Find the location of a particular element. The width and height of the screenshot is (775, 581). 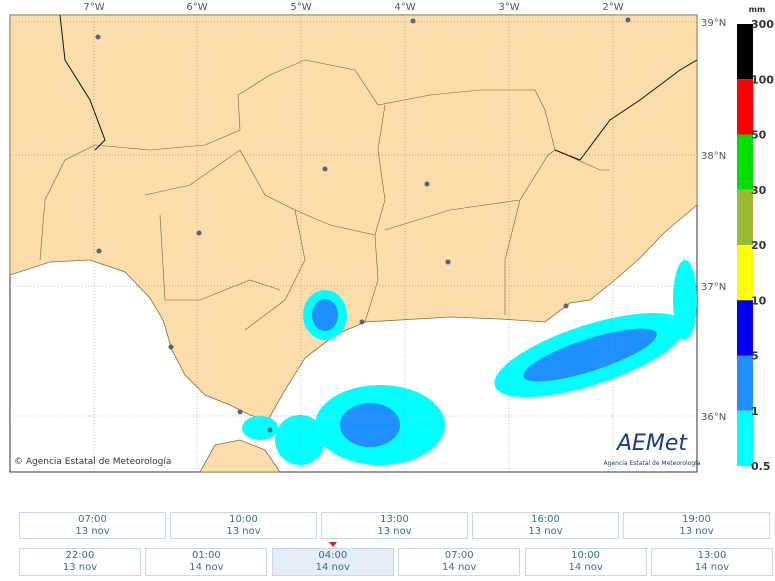

longitude-label: 2°W is located at coordinates (612, 7).